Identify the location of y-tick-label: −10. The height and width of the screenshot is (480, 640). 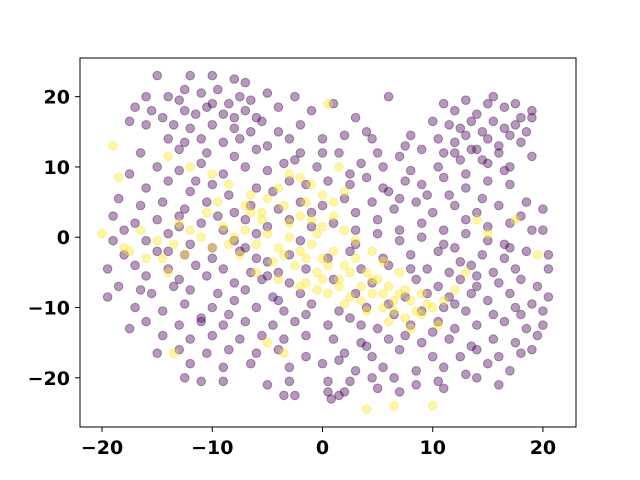
(49, 309).